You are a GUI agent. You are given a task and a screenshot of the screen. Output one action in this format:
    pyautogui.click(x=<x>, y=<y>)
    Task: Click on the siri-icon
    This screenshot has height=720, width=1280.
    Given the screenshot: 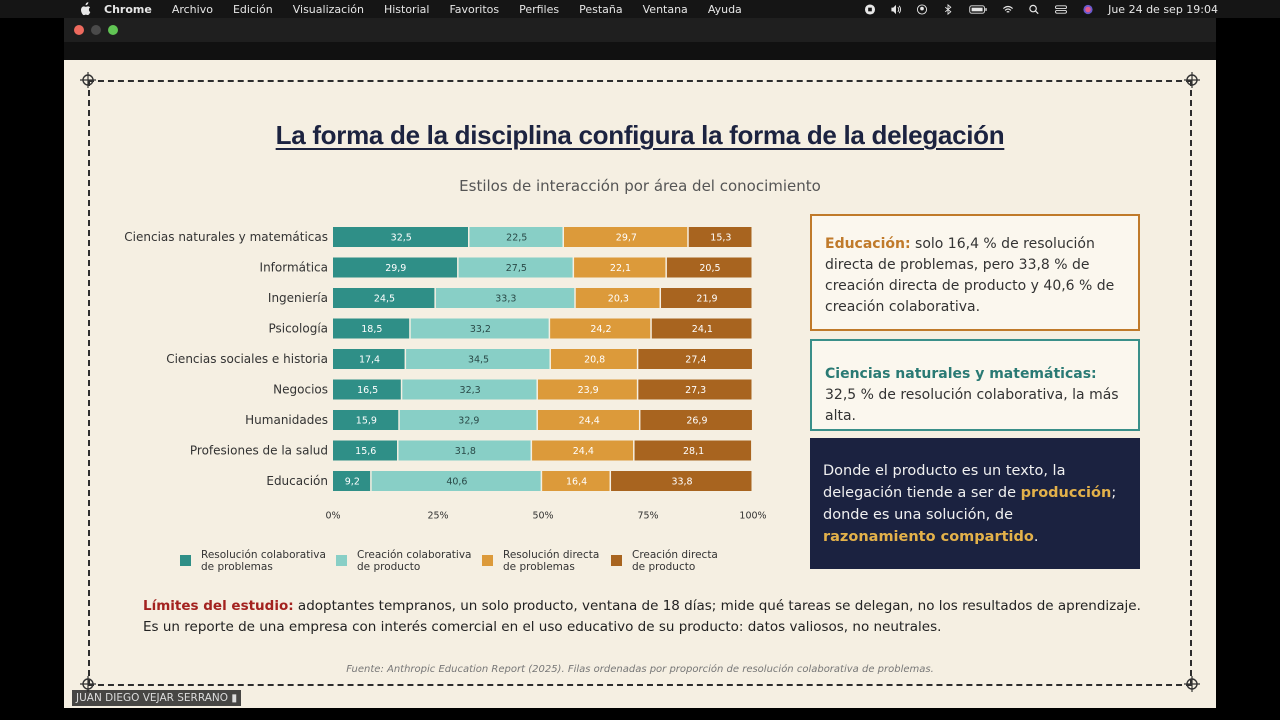 What is the action you would take?
    pyautogui.click(x=1088, y=9)
    